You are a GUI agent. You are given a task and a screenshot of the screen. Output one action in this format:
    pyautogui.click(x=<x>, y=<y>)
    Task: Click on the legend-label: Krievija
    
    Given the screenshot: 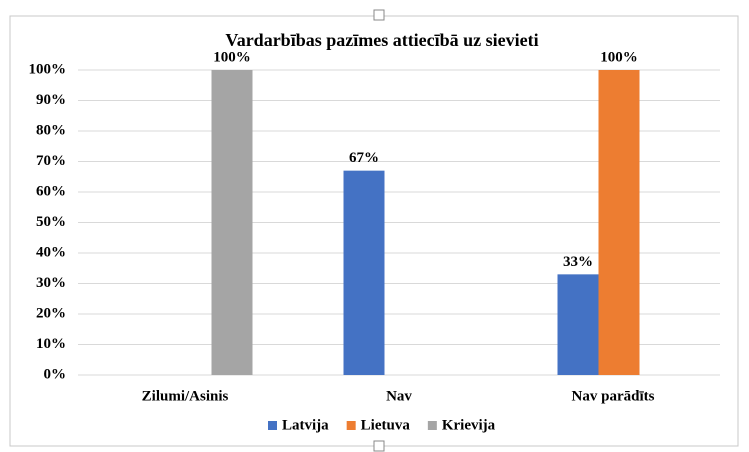 What is the action you would take?
    pyautogui.click(x=469, y=425)
    